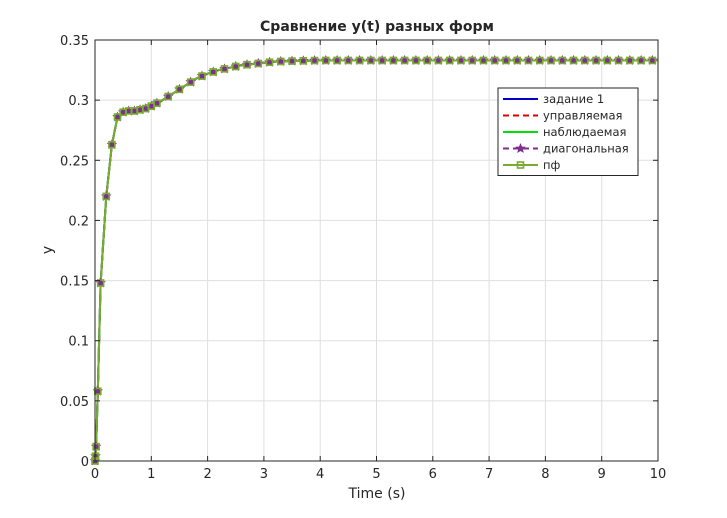  Describe the element at coordinates (151, 474) in the screenshot. I see `x-tick-label: 1` at that location.